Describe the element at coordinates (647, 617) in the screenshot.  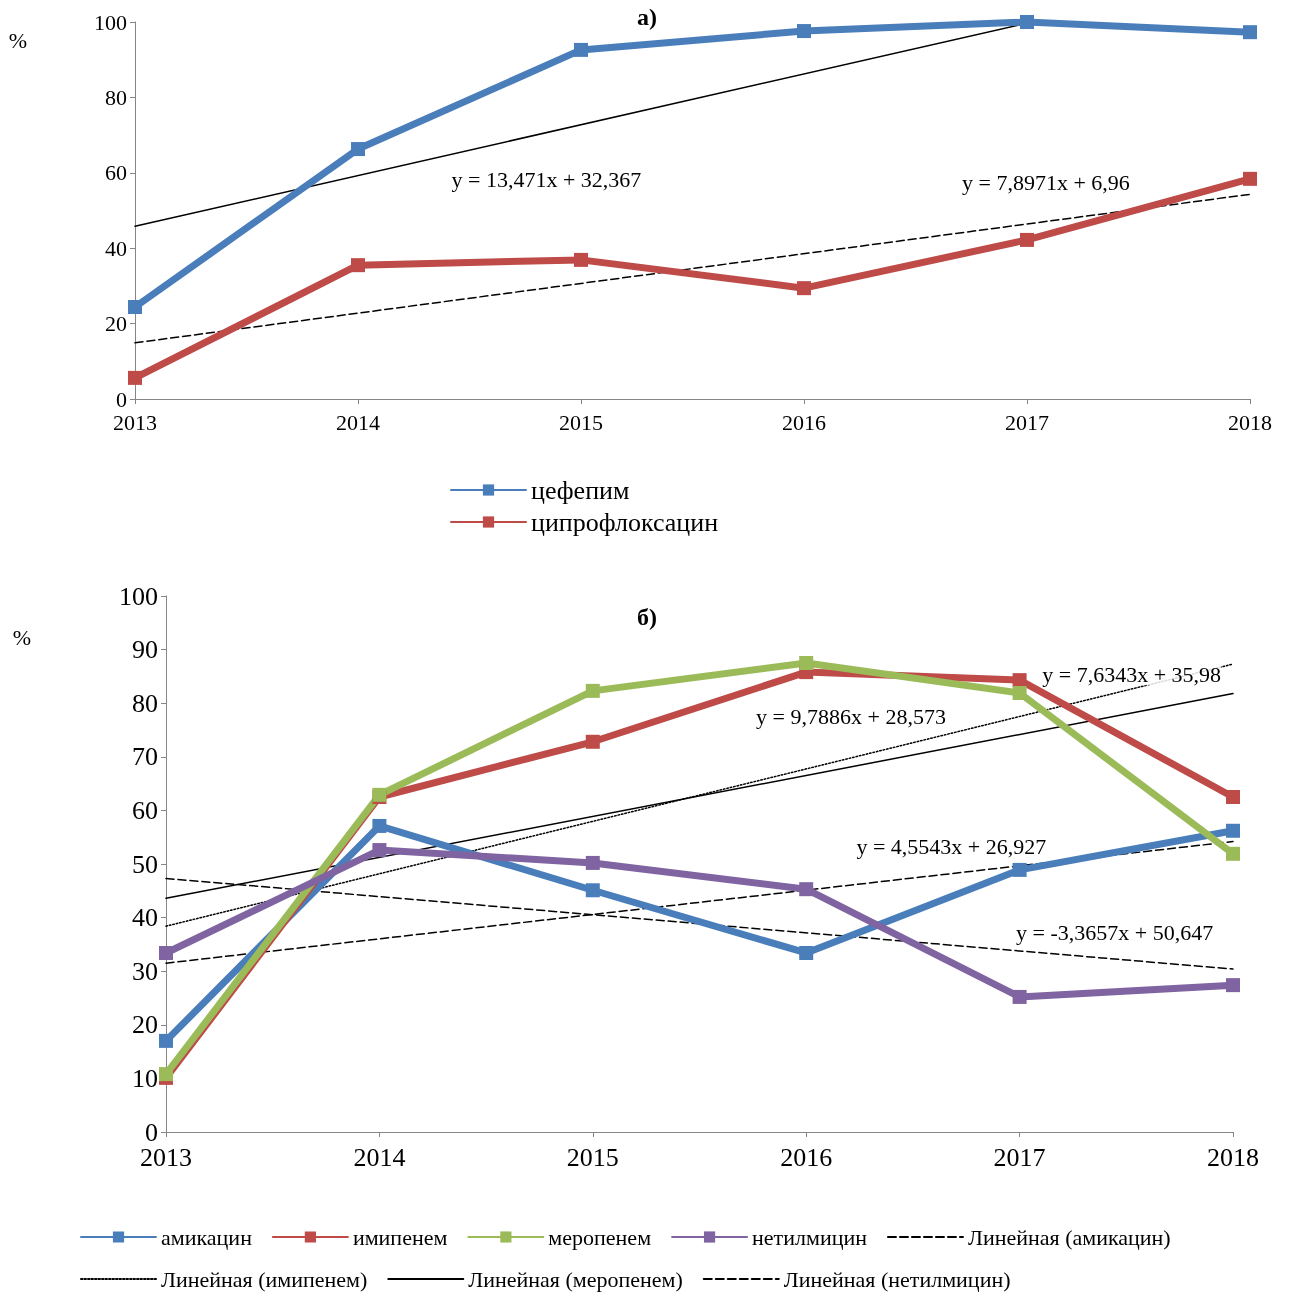
I see `chart-title: б)` at that location.